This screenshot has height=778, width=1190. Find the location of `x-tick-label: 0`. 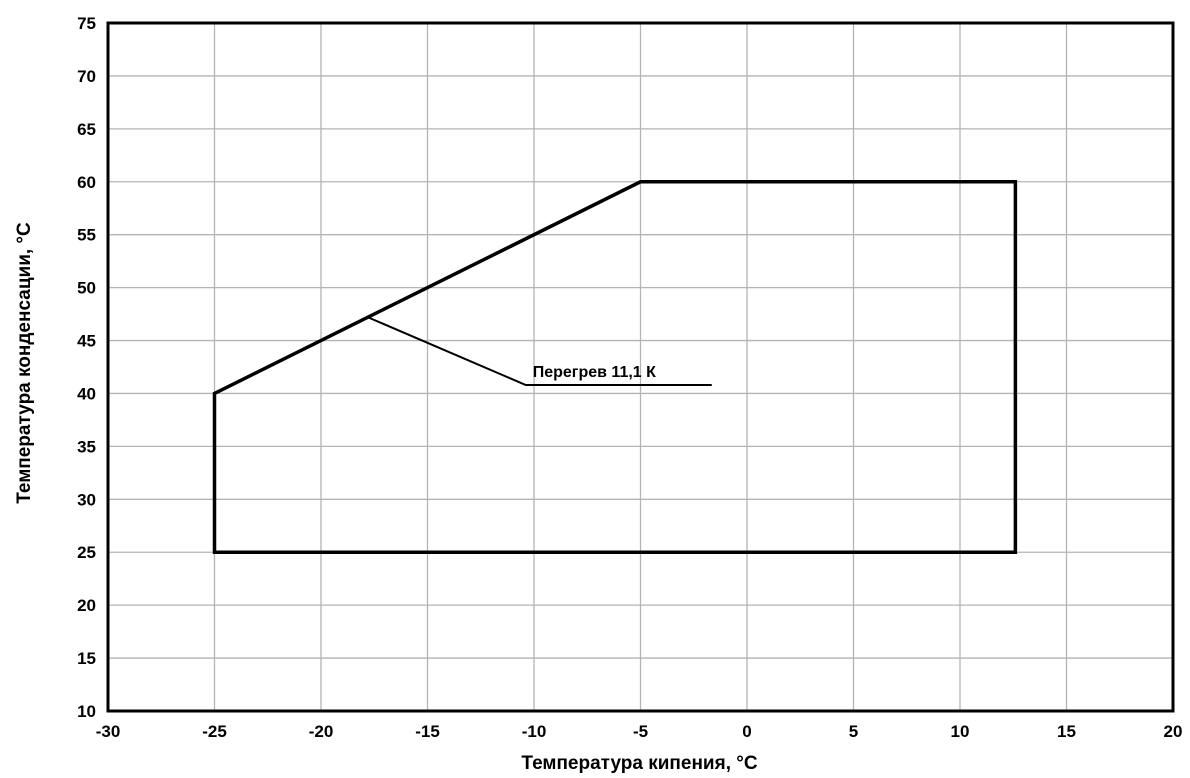

x-tick-label: 0 is located at coordinates (746, 731).